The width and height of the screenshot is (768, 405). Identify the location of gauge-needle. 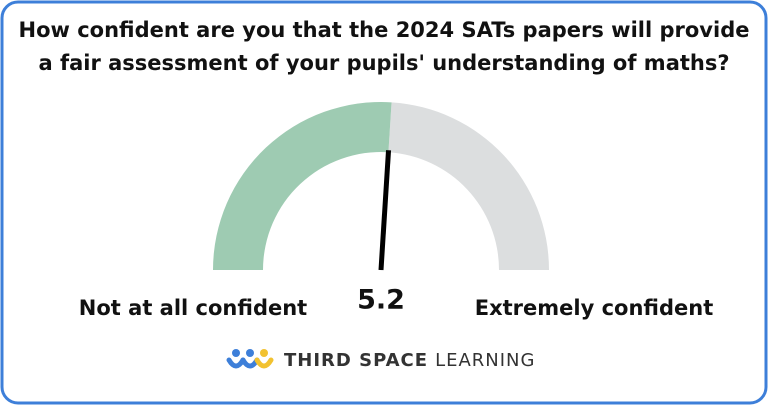
(385, 210).